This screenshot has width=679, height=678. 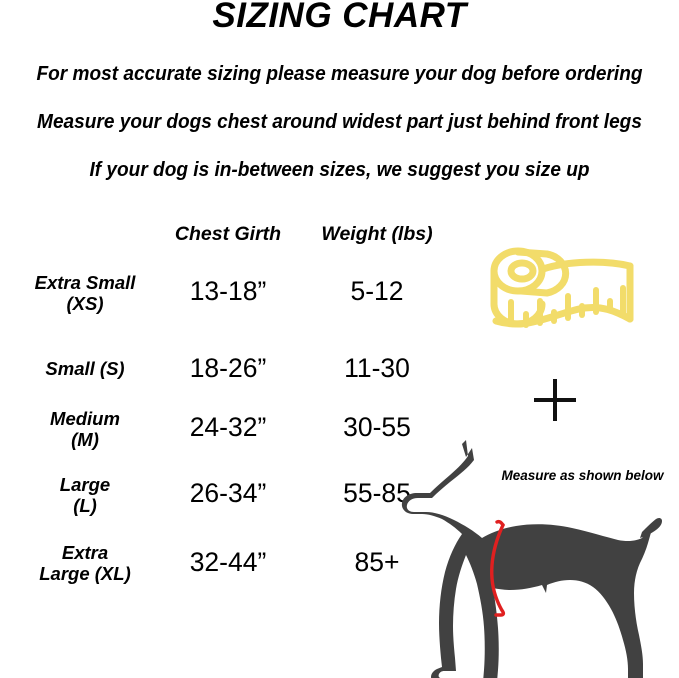 What do you see at coordinates (377, 291) in the screenshot?
I see `cell-weight-extra-small: 5-12` at bounding box center [377, 291].